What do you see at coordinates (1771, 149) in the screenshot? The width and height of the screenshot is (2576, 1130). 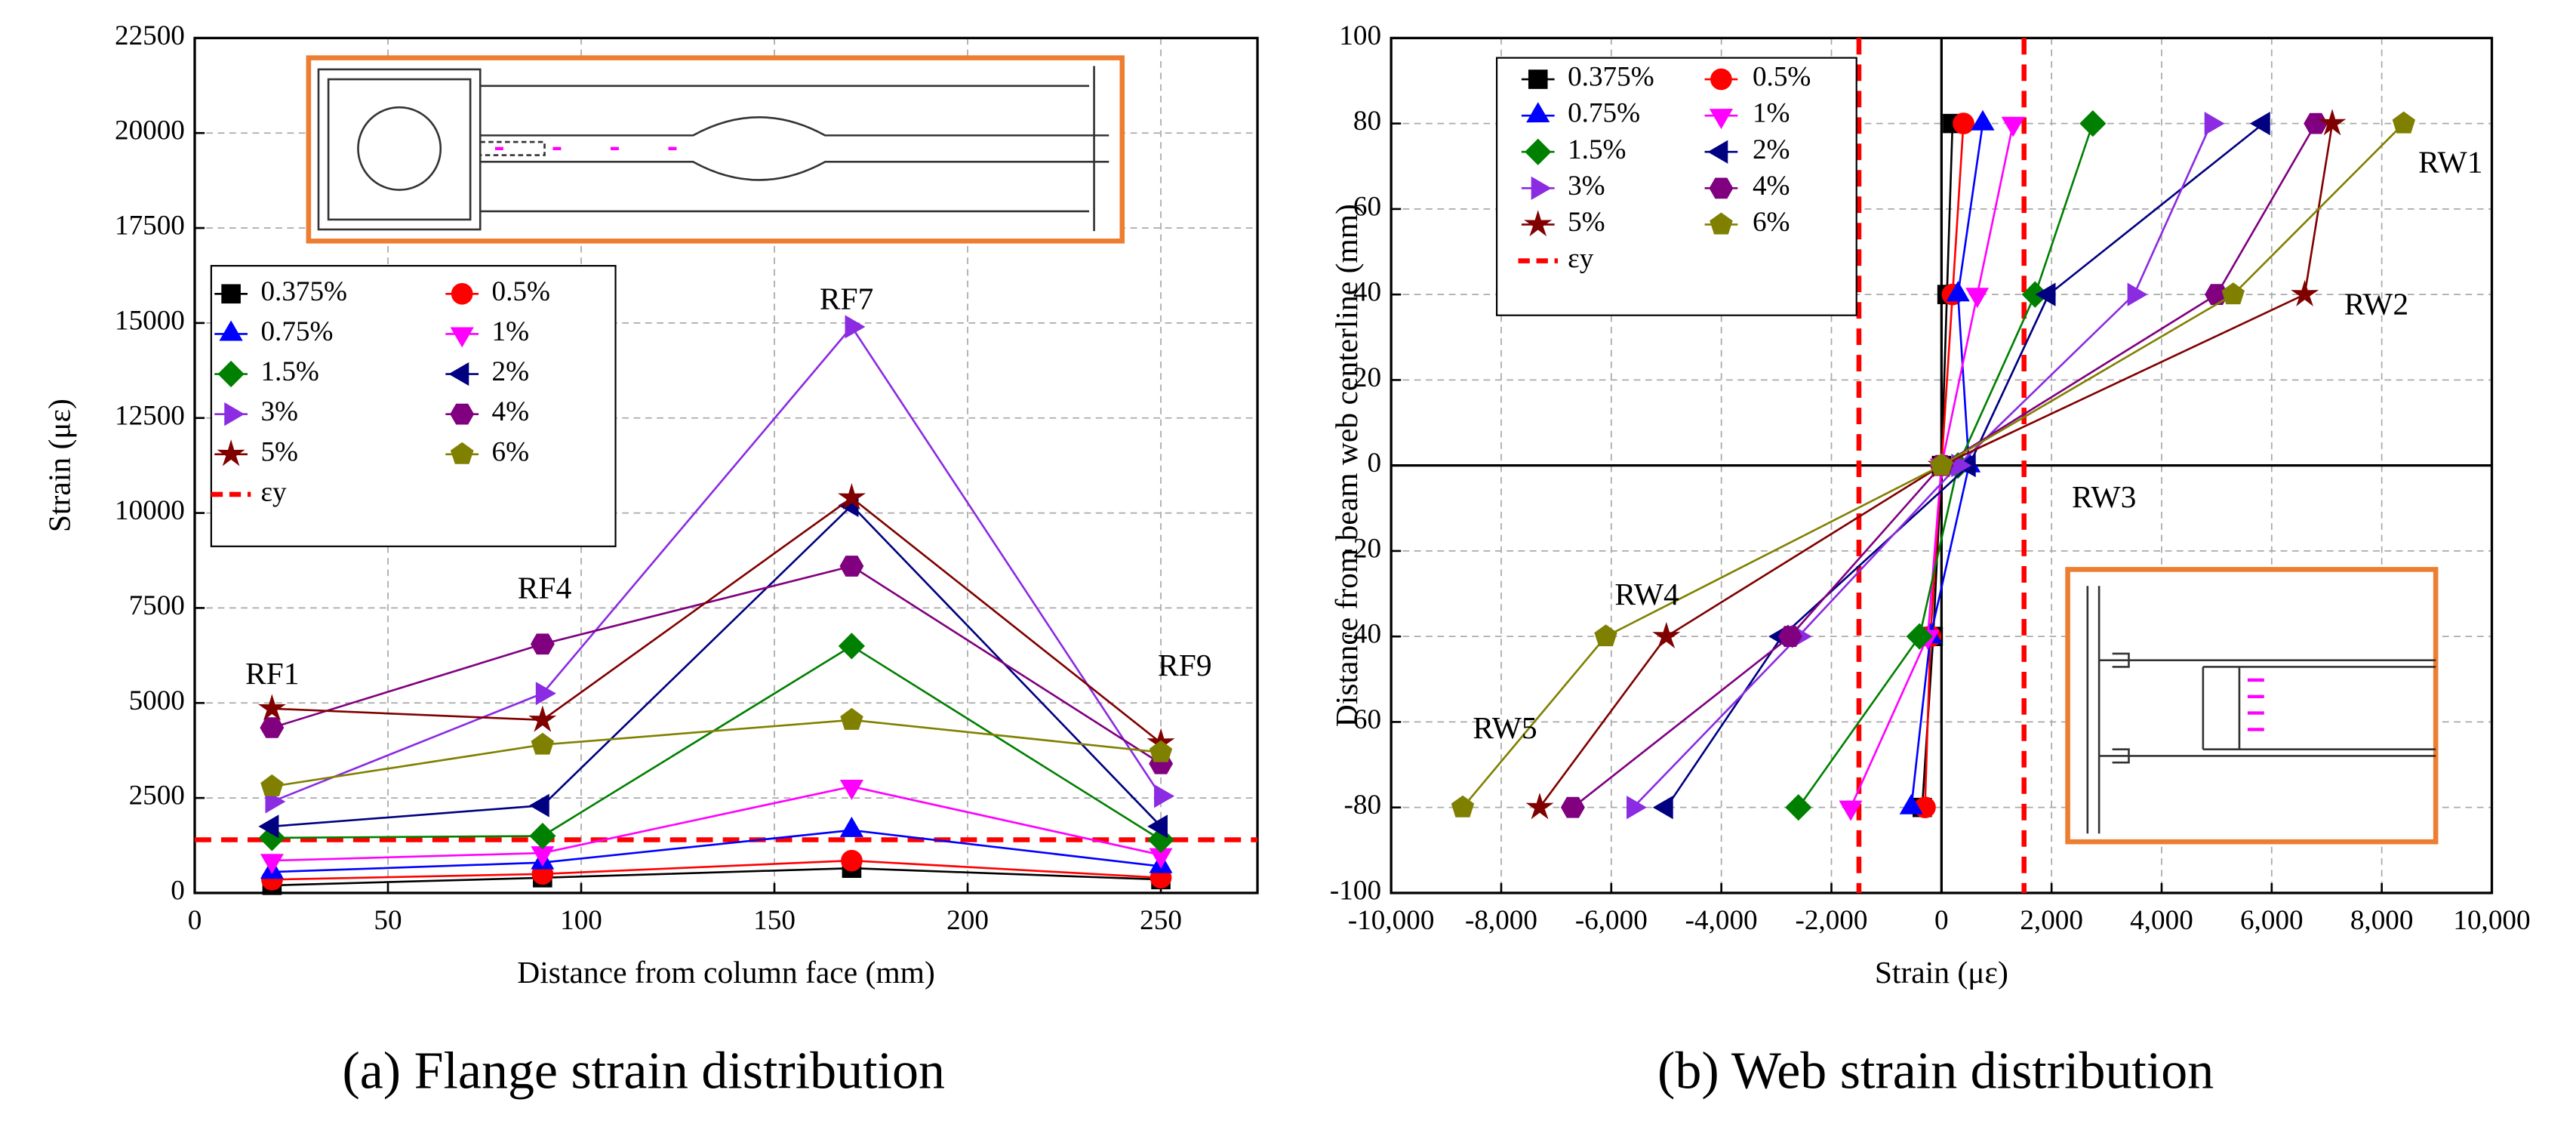 I see `legend-label: 2%` at bounding box center [1771, 149].